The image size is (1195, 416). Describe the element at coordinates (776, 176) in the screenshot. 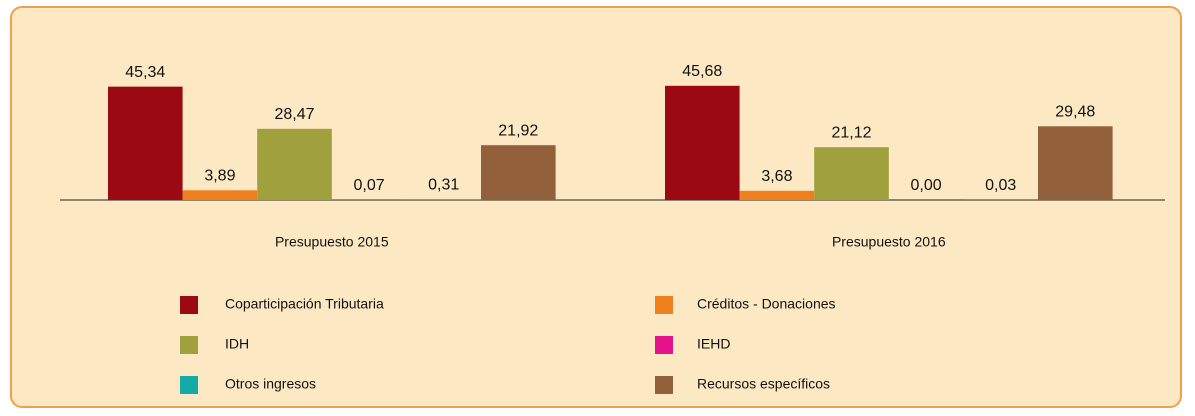

I see `value-label: 3,68` at that location.